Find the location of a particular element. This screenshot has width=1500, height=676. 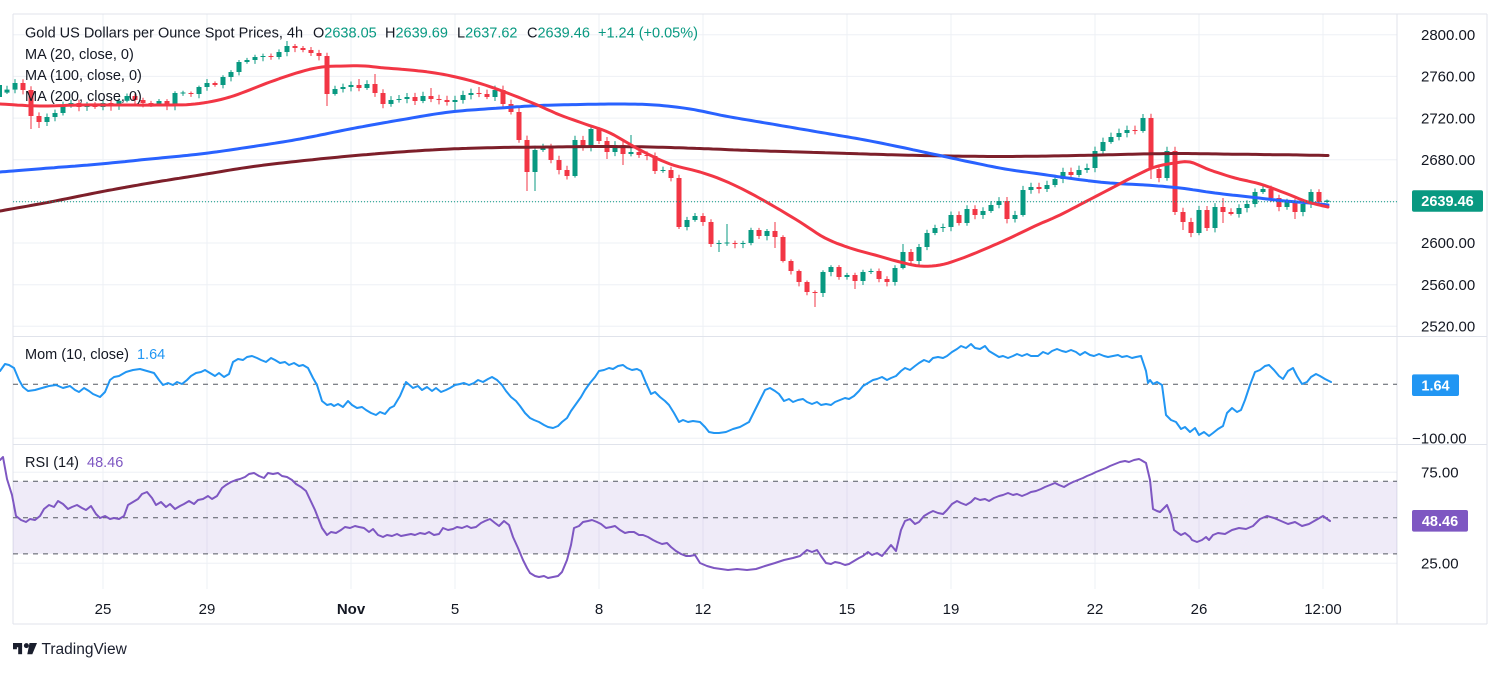

svg-text: 29 is located at coordinates (207, 609).